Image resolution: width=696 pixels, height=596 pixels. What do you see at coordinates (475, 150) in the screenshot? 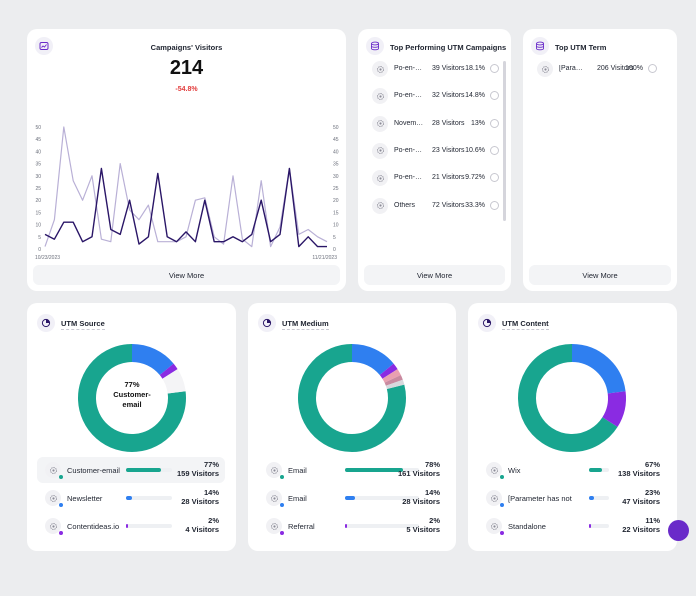
I see `row-percent: 10.6%` at bounding box center [475, 150].